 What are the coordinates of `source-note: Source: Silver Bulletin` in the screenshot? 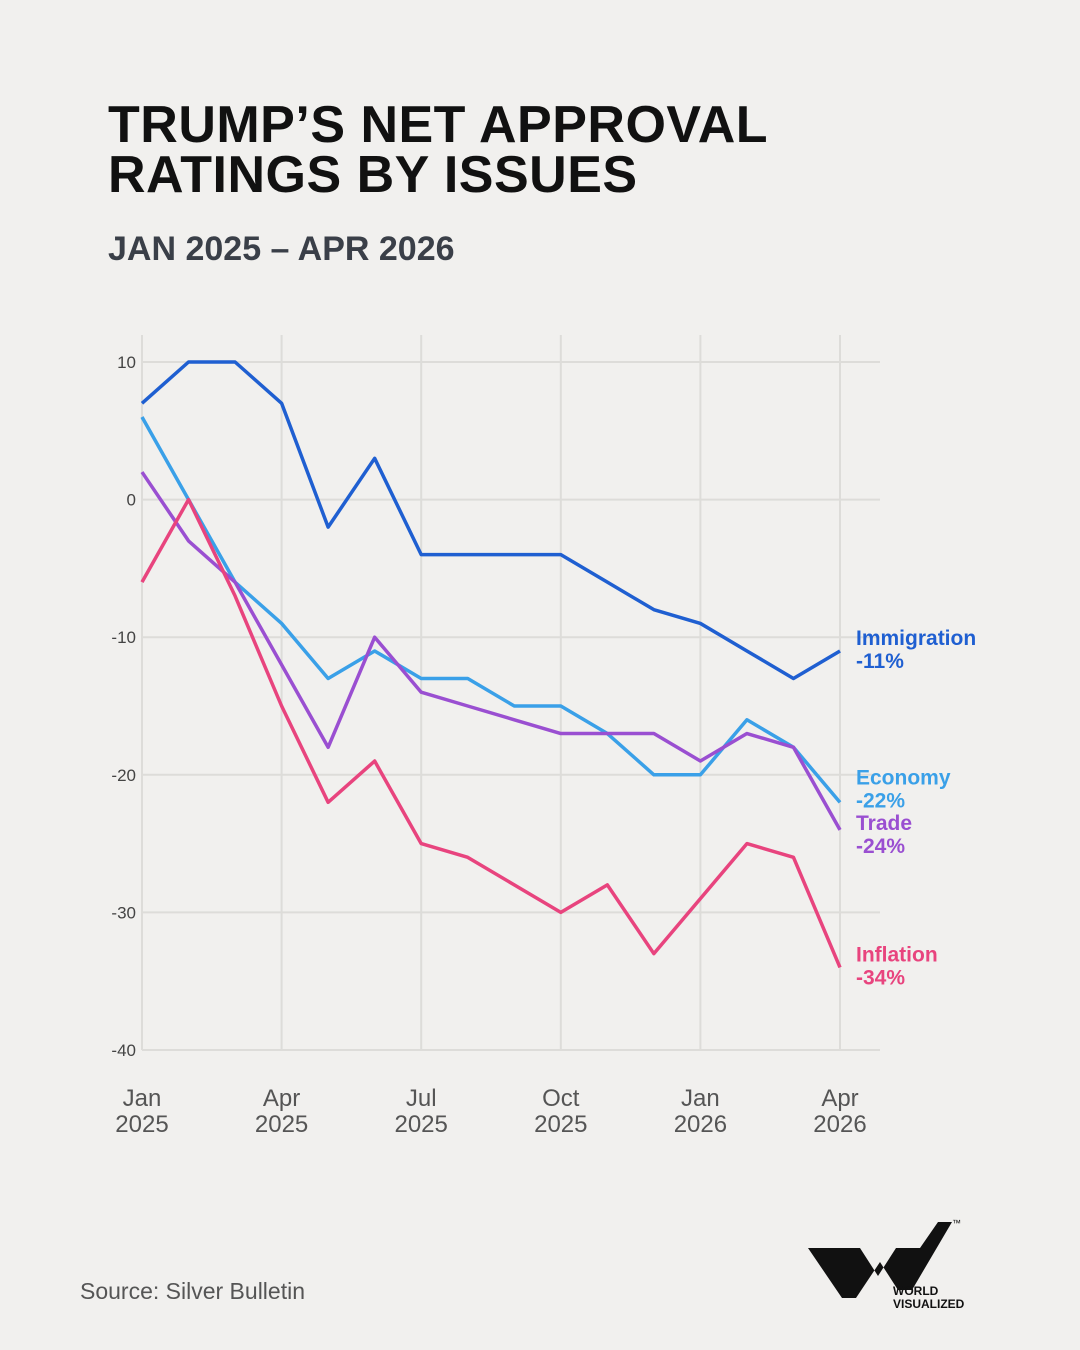 It's located at (192, 1291).